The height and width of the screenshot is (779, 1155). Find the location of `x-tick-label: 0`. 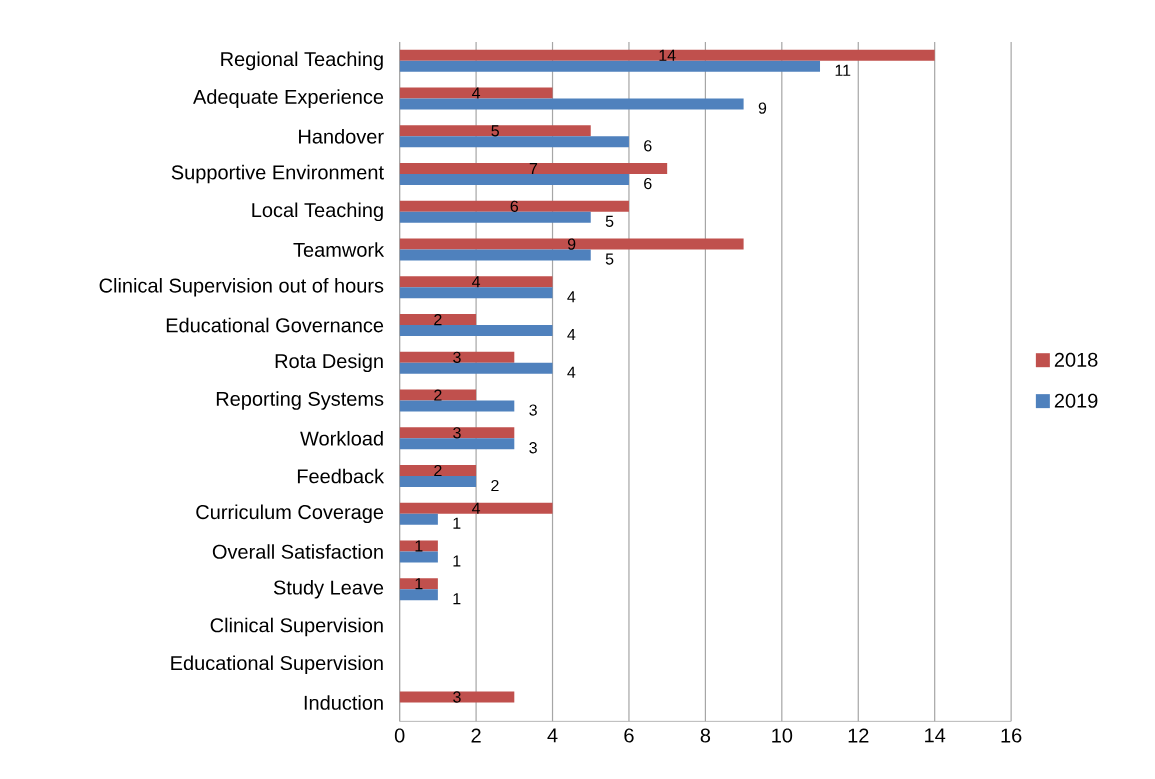

x-tick-label: 0 is located at coordinates (399, 735).